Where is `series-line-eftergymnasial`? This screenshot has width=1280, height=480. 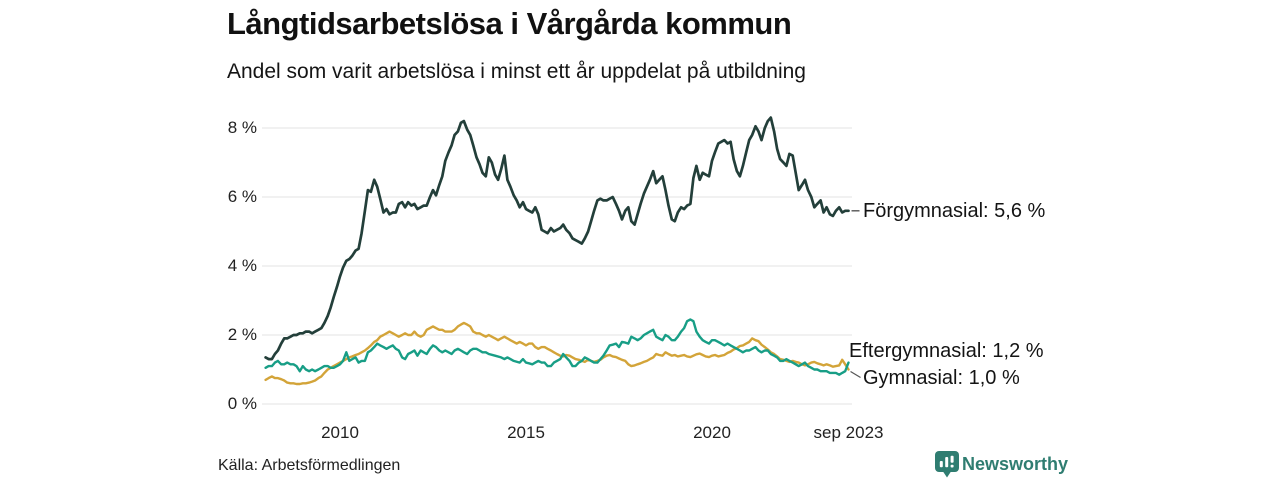 series-line-eftergymnasial is located at coordinates (557, 347).